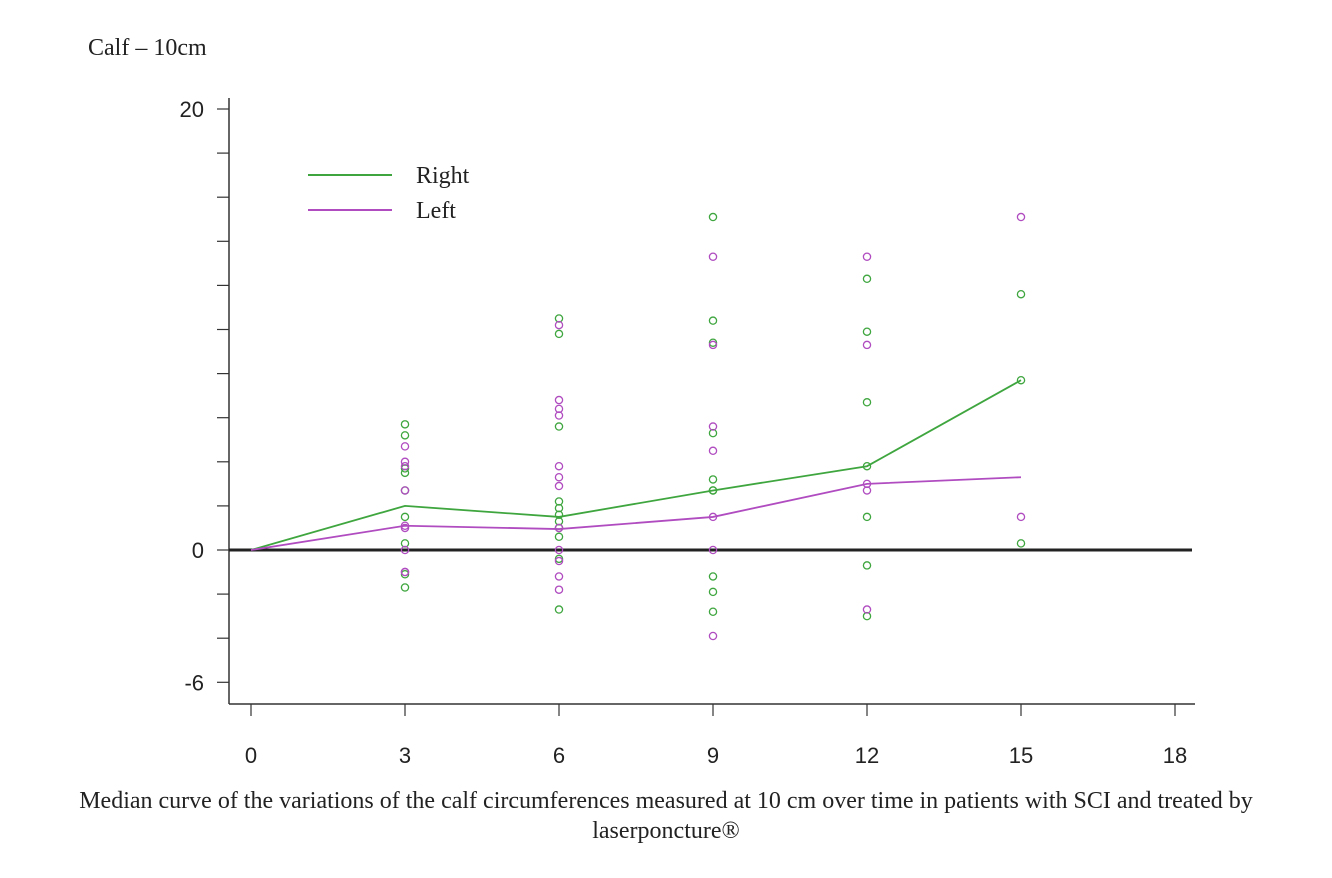  Describe the element at coordinates (194, 682) in the screenshot. I see `y-tick-label: -6` at that location.